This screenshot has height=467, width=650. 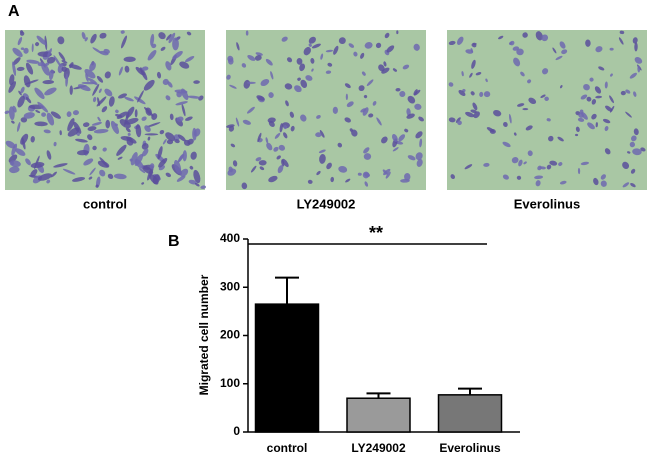 What do you see at coordinates (378, 415) in the screenshot?
I see `bar` at bounding box center [378, 415].